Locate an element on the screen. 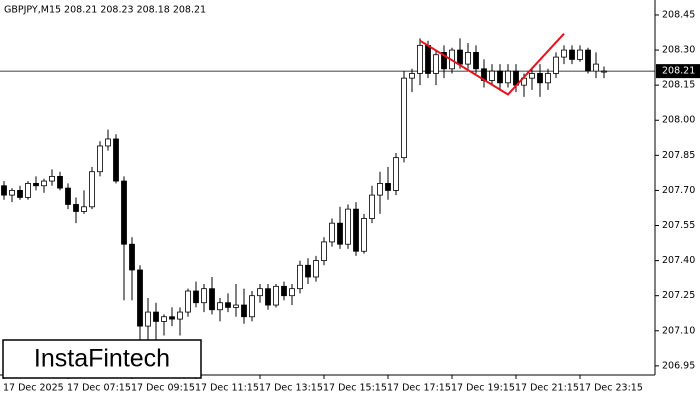 The height and width of the screenshot is (400, 700). x-tick-label: 17 Dec 17:15 is located at coordinates (419, 388).